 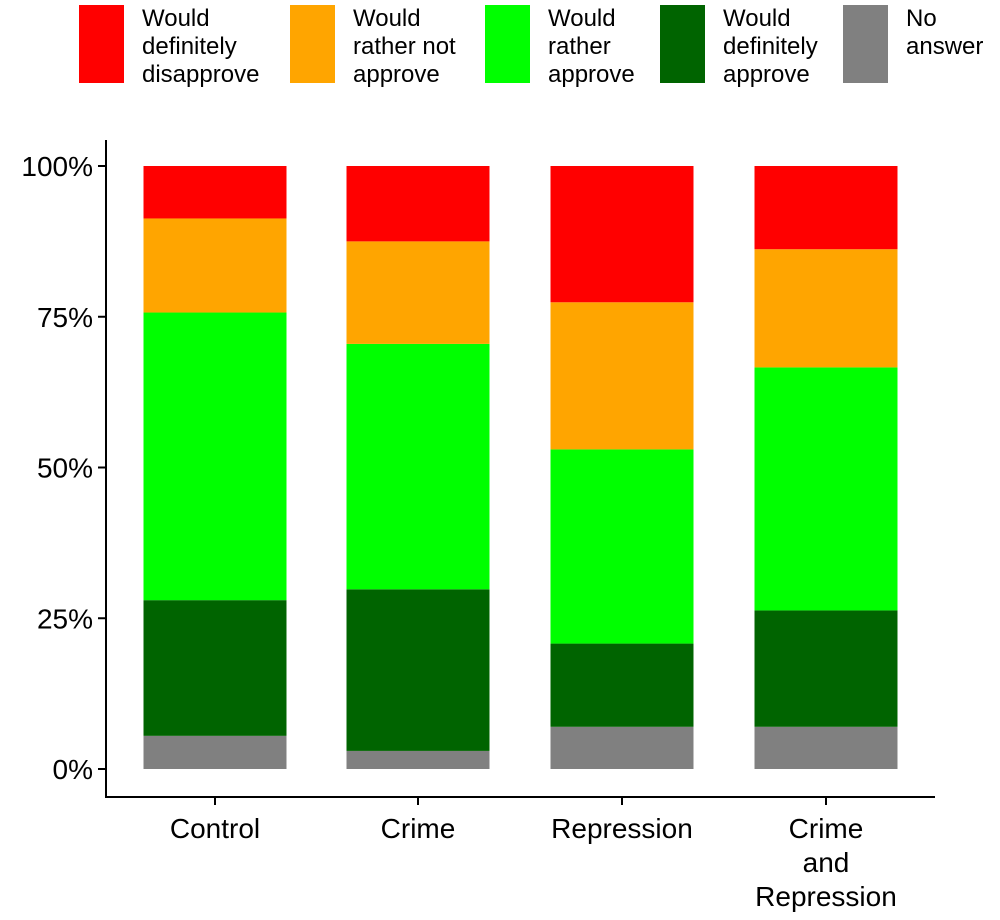 I want to click on legend-label-rather-not-approve: Would rather not approve, so click(x=404, y=46).